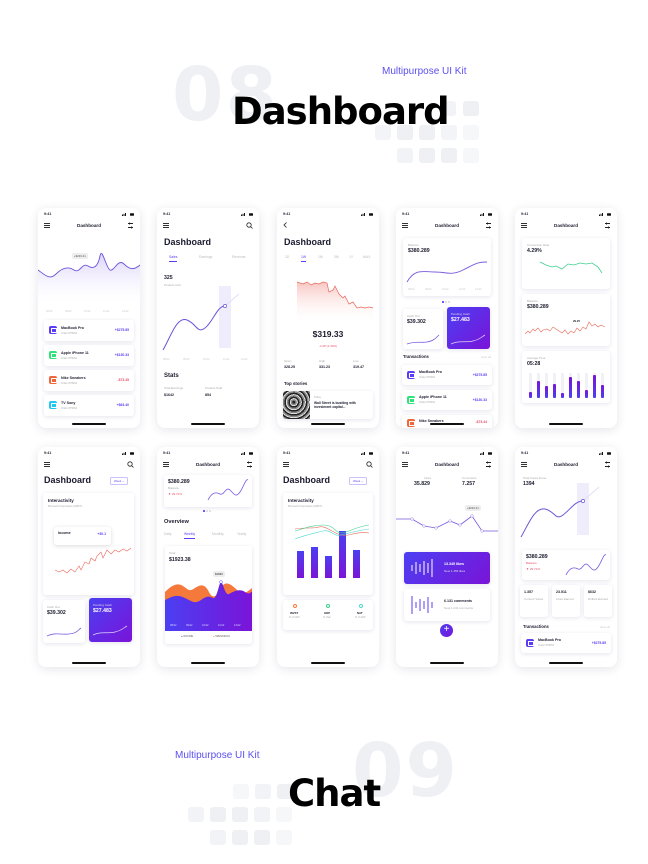  What do you see at coordinates (110, 630) in the screenshot?
I see `sparkline` at bounding box center [110, 630].